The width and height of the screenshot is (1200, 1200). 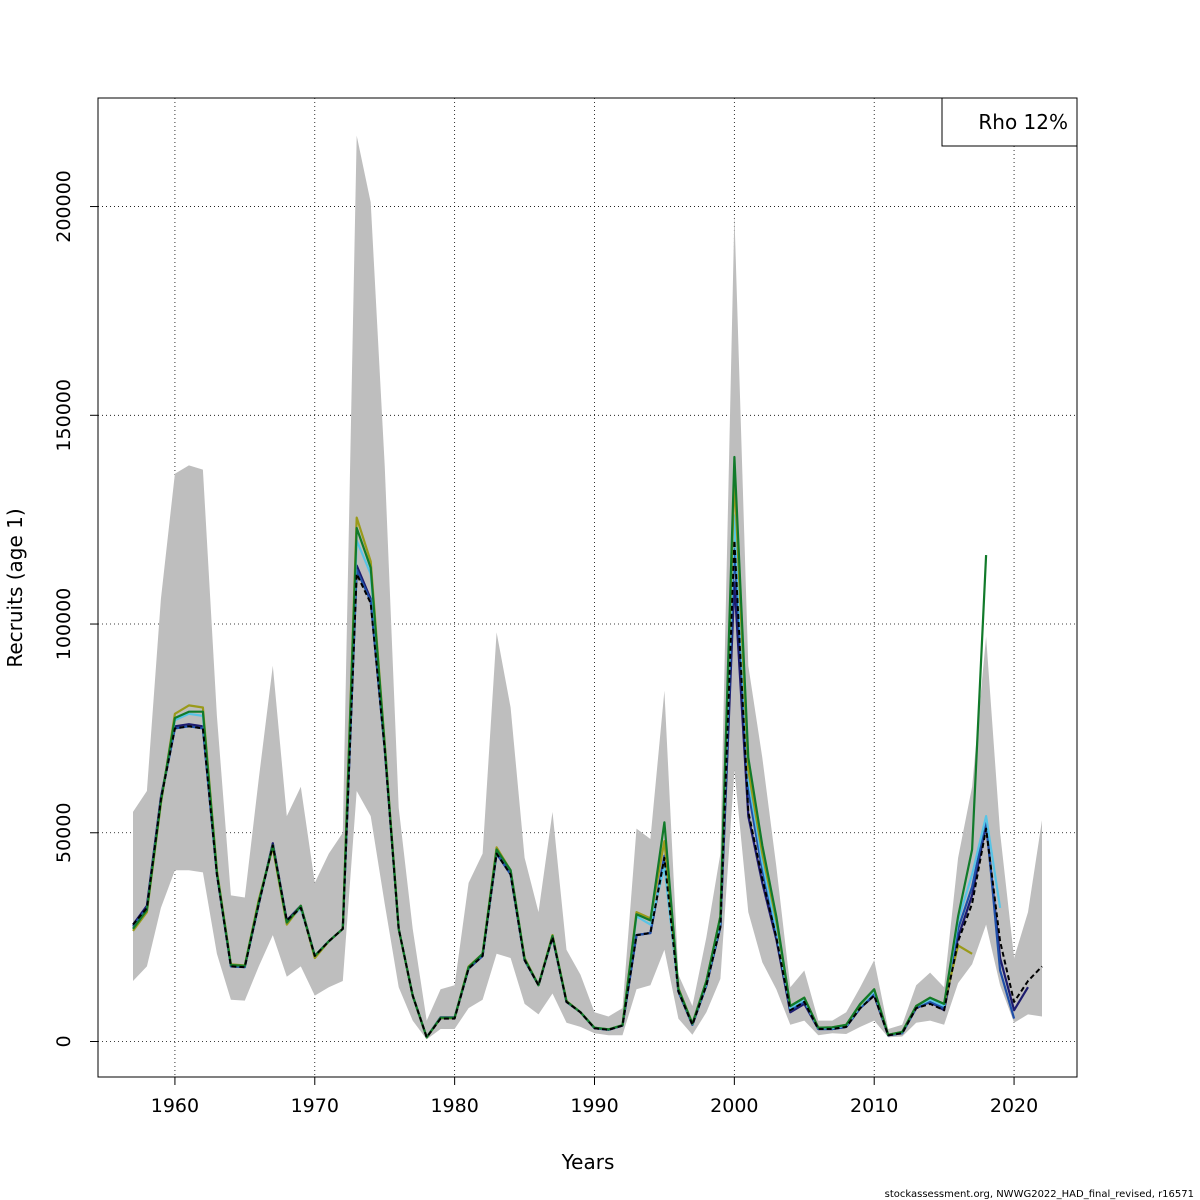 What do you see at coordinates (874, 1106) in the screenshot?
I see `x-tick-label: 2010` at bounding box center [874, 1106].